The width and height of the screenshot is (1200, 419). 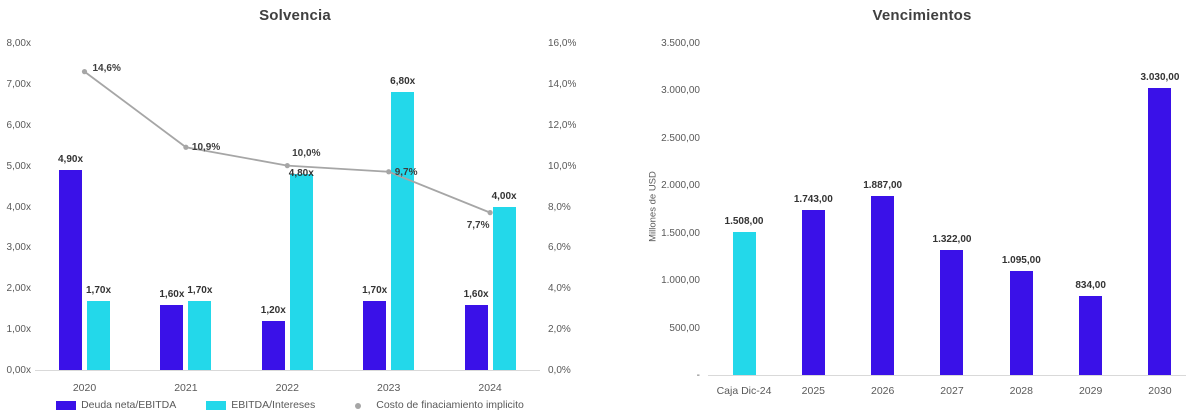 I want to click on vencimientos-y-axis-tick: 2.000,00, so click(x=680, y=186).